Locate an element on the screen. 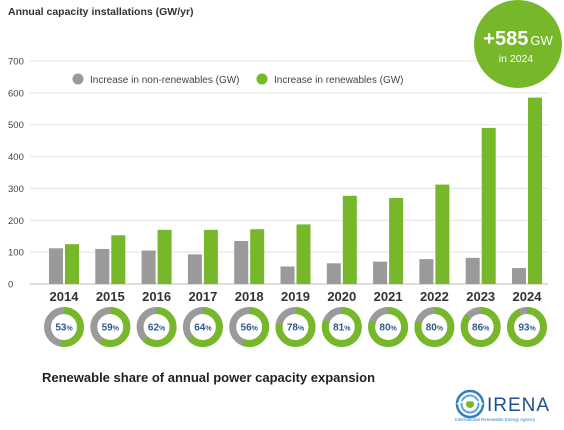  x-tick-label: 2023 is located at coordinates (480, 296).